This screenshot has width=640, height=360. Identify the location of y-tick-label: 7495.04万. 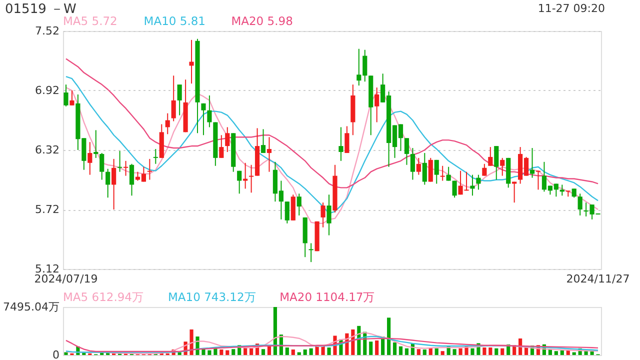
(31, 307).